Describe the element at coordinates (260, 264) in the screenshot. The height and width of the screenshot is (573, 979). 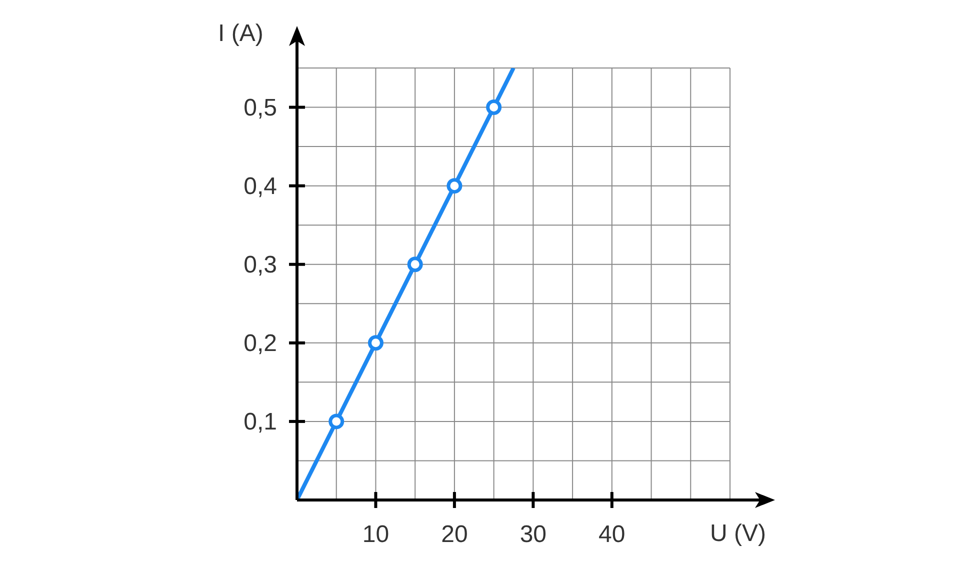
I see `y-tick-label: 0,3` at that location.